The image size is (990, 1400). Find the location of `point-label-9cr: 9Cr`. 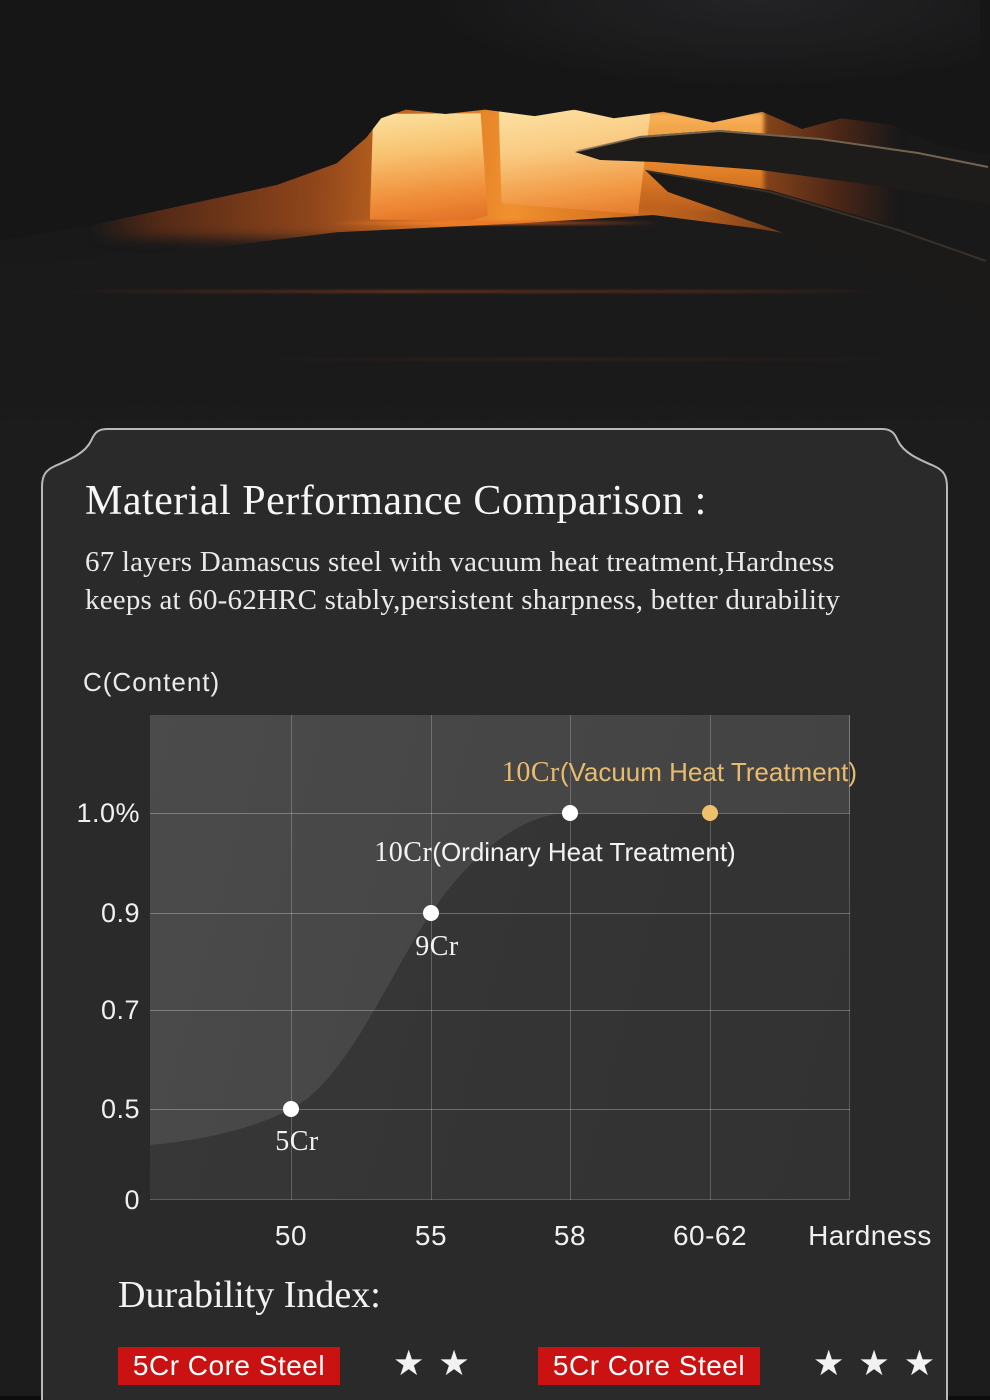

point-label-9cr: 9Cr is located at coordinates (437, 946).